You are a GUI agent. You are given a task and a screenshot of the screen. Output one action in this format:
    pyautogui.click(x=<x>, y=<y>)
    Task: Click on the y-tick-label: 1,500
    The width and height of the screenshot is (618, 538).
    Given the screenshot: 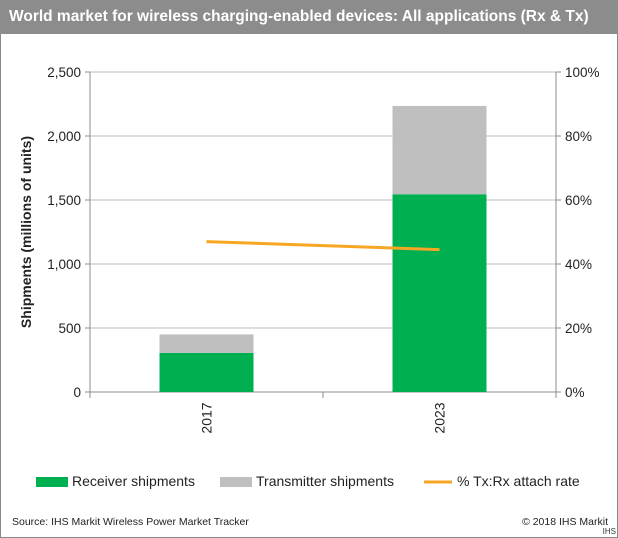 What is the action you would take?
    pyautogui.click(x=64, y=200)
    